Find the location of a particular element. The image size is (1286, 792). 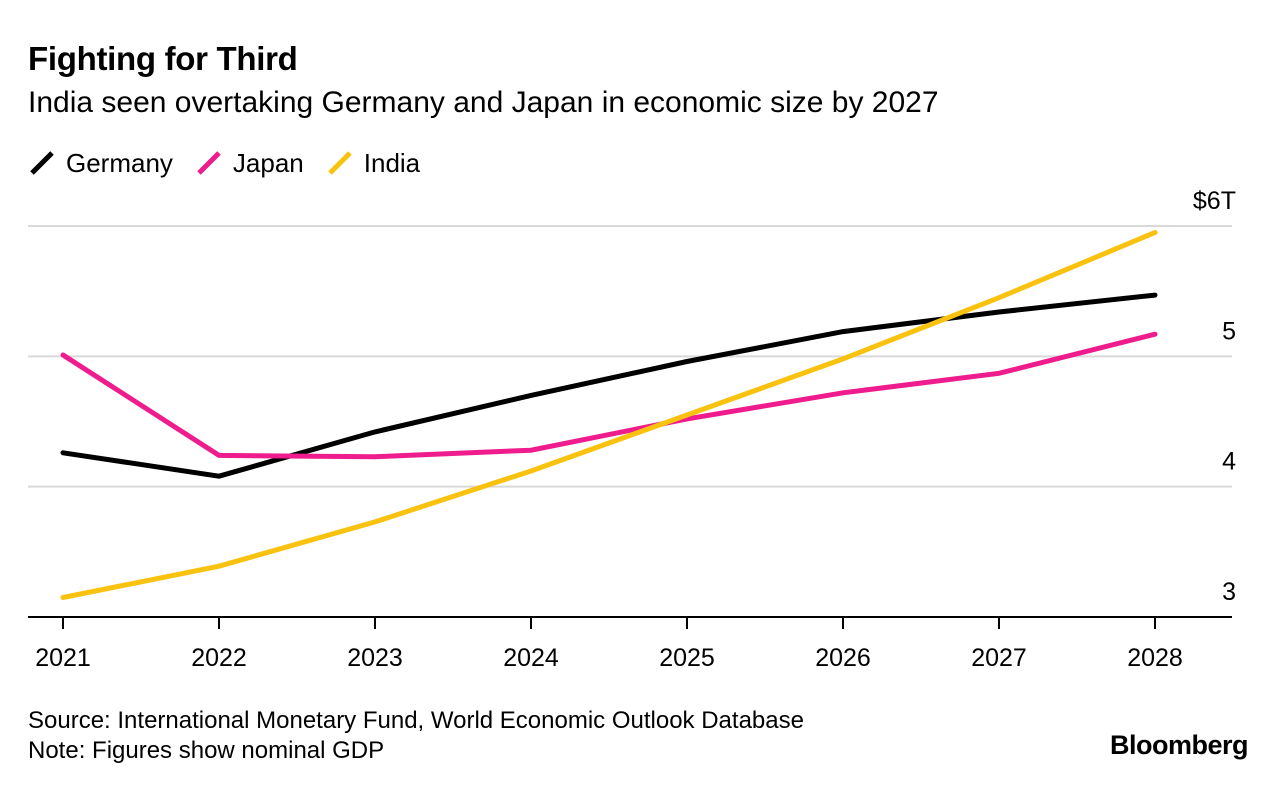

x-tick-label-2023: 2023 is located at coordinates (375, 658).